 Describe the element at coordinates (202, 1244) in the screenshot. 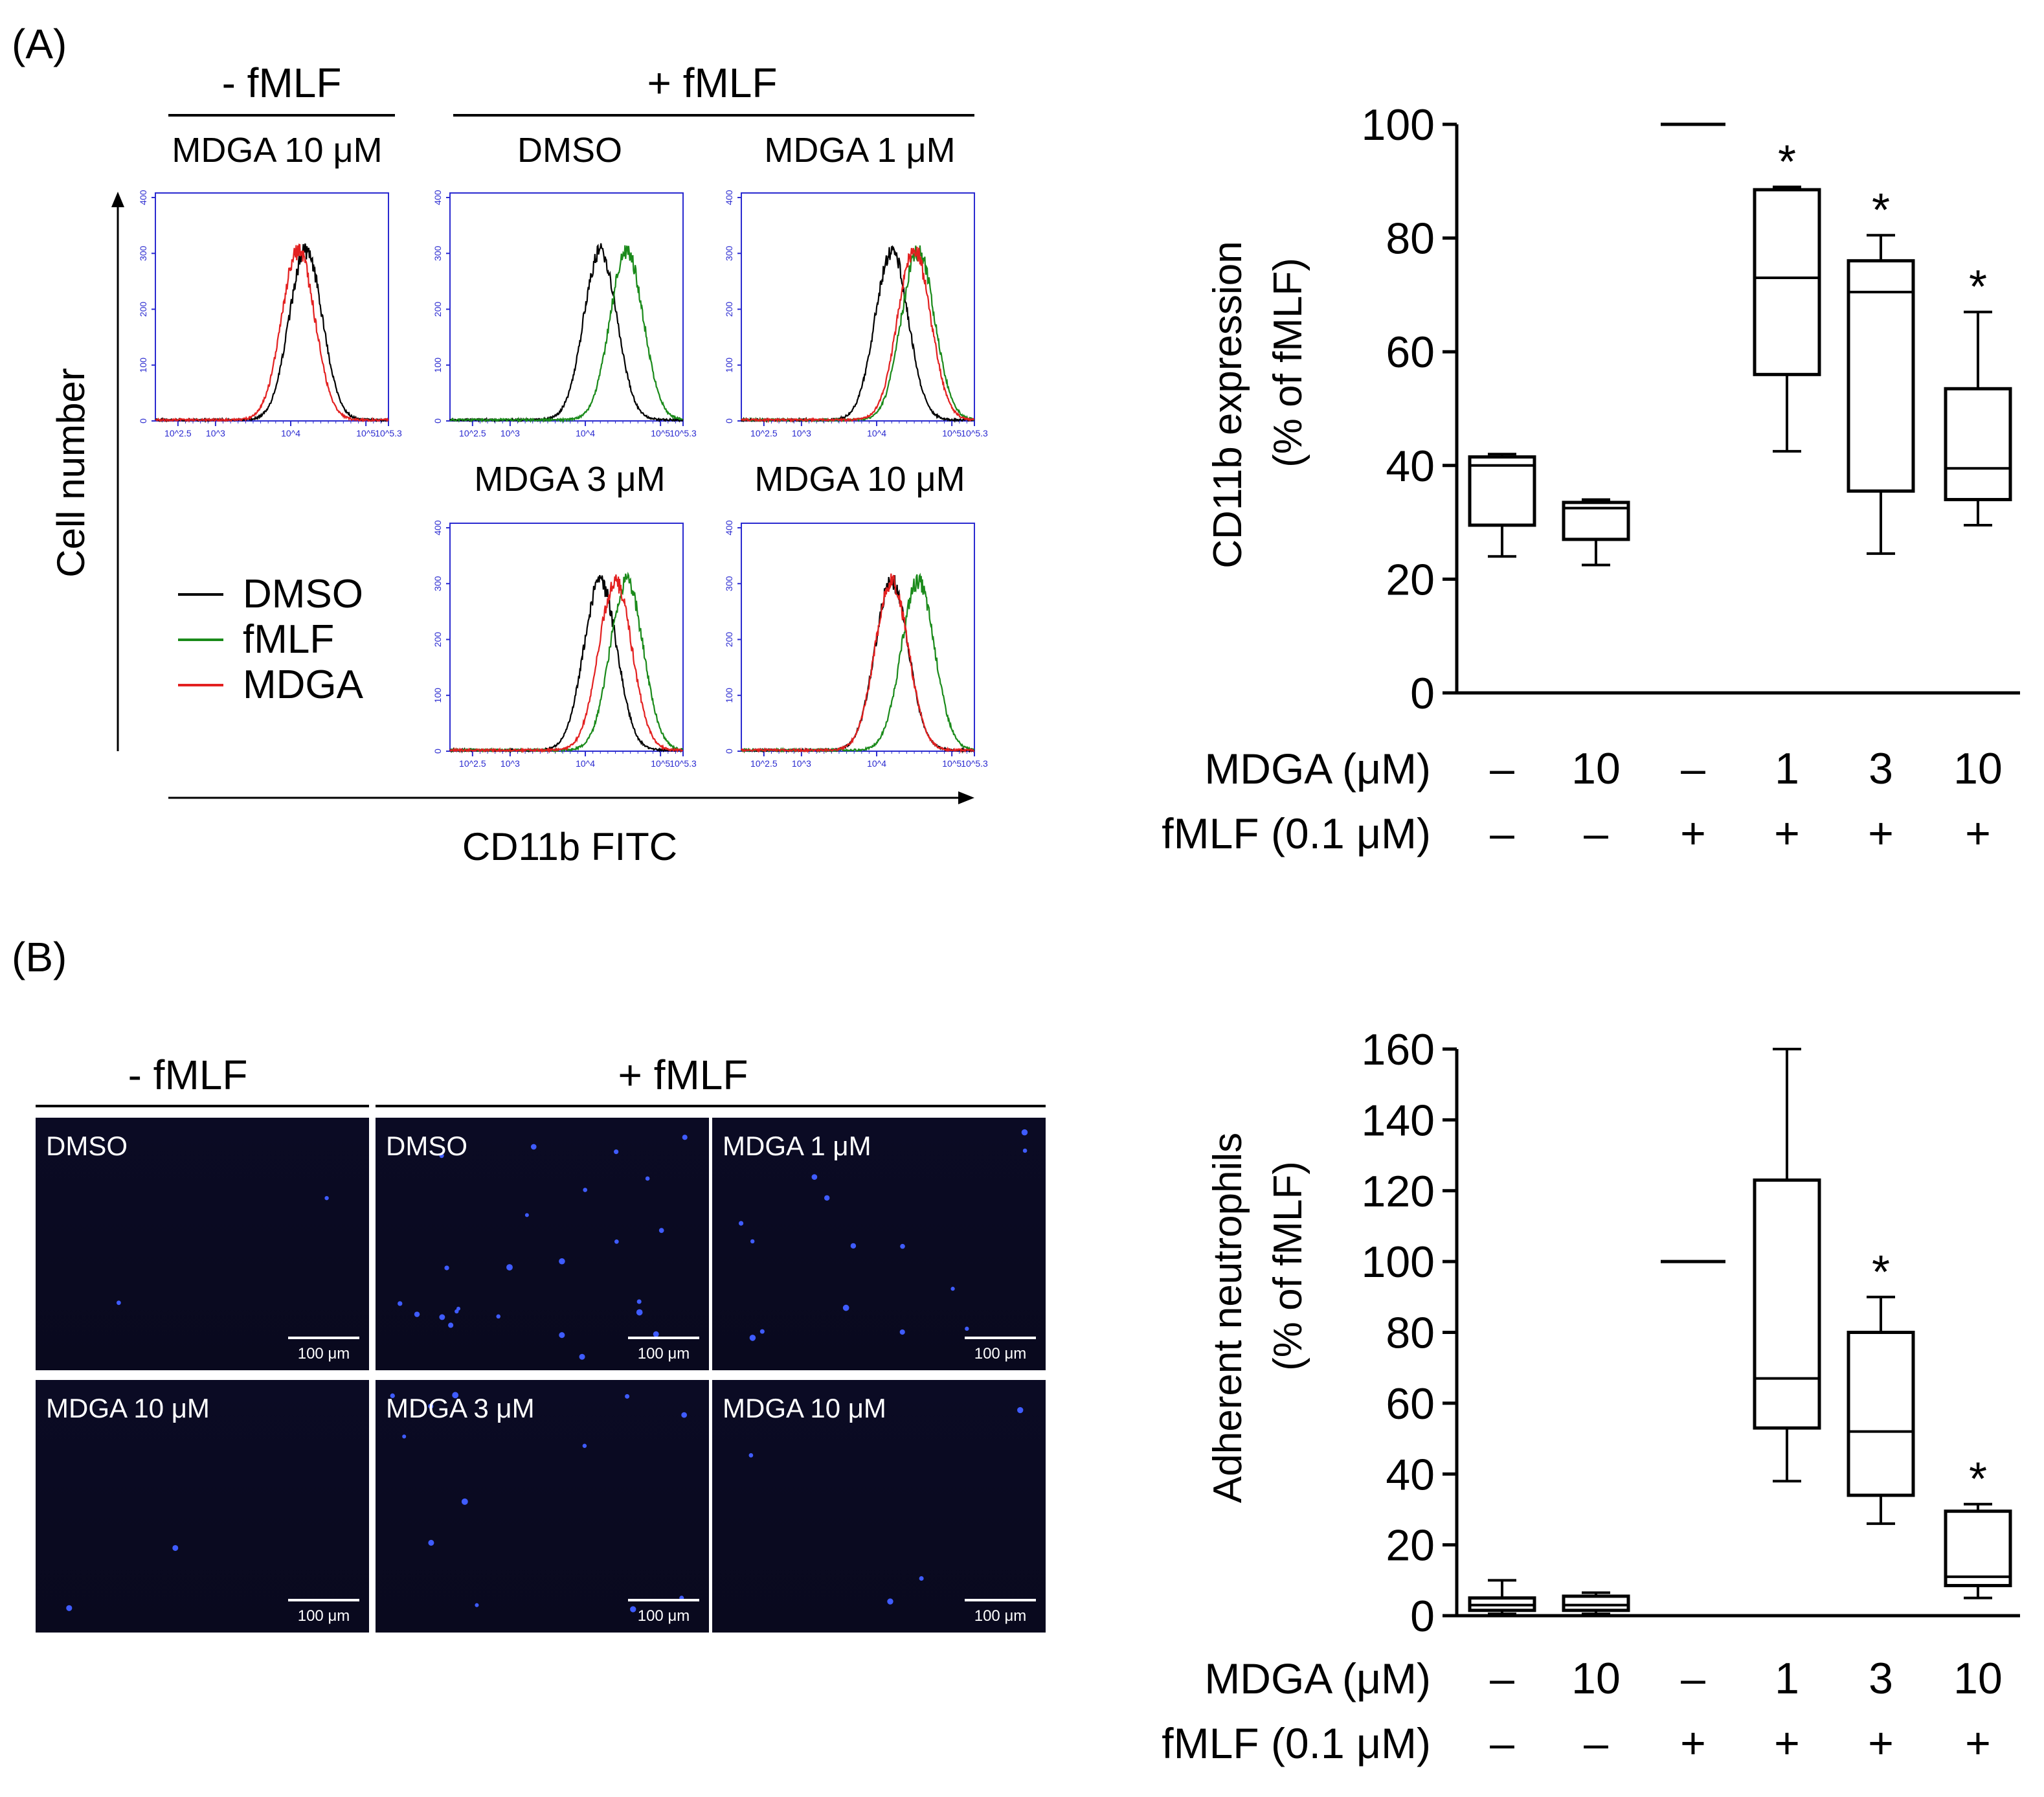

I see `micrograph-1: DMSO 100 μm` at that location.